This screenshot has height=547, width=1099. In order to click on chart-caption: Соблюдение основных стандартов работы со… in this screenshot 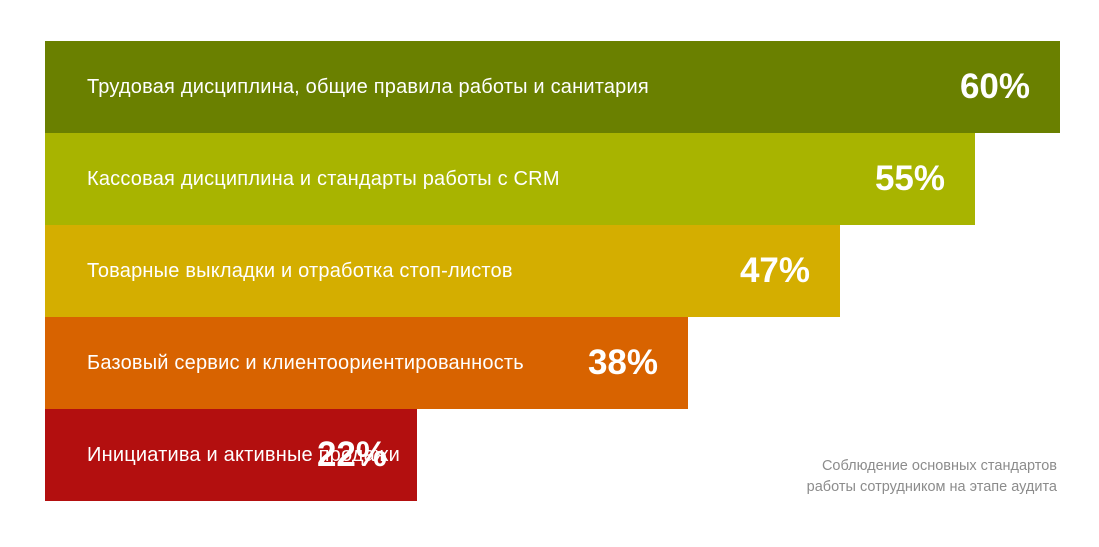, I will do `click(897, 477)`.